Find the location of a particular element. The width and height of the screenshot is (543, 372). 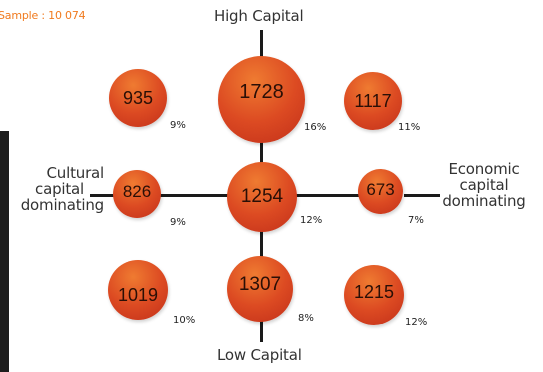

node-bottom-left: 1019 is located at coordinates (138, 290).